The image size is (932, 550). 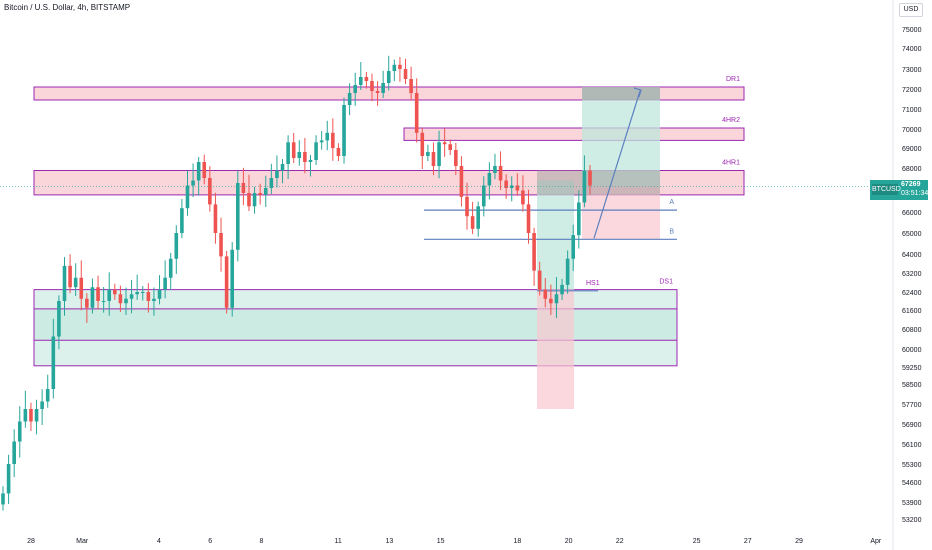 What do you see at coordinates (912, 293) in the screenshot?
I see `y-tick-label: 62400` at bounding box center [912, 293].